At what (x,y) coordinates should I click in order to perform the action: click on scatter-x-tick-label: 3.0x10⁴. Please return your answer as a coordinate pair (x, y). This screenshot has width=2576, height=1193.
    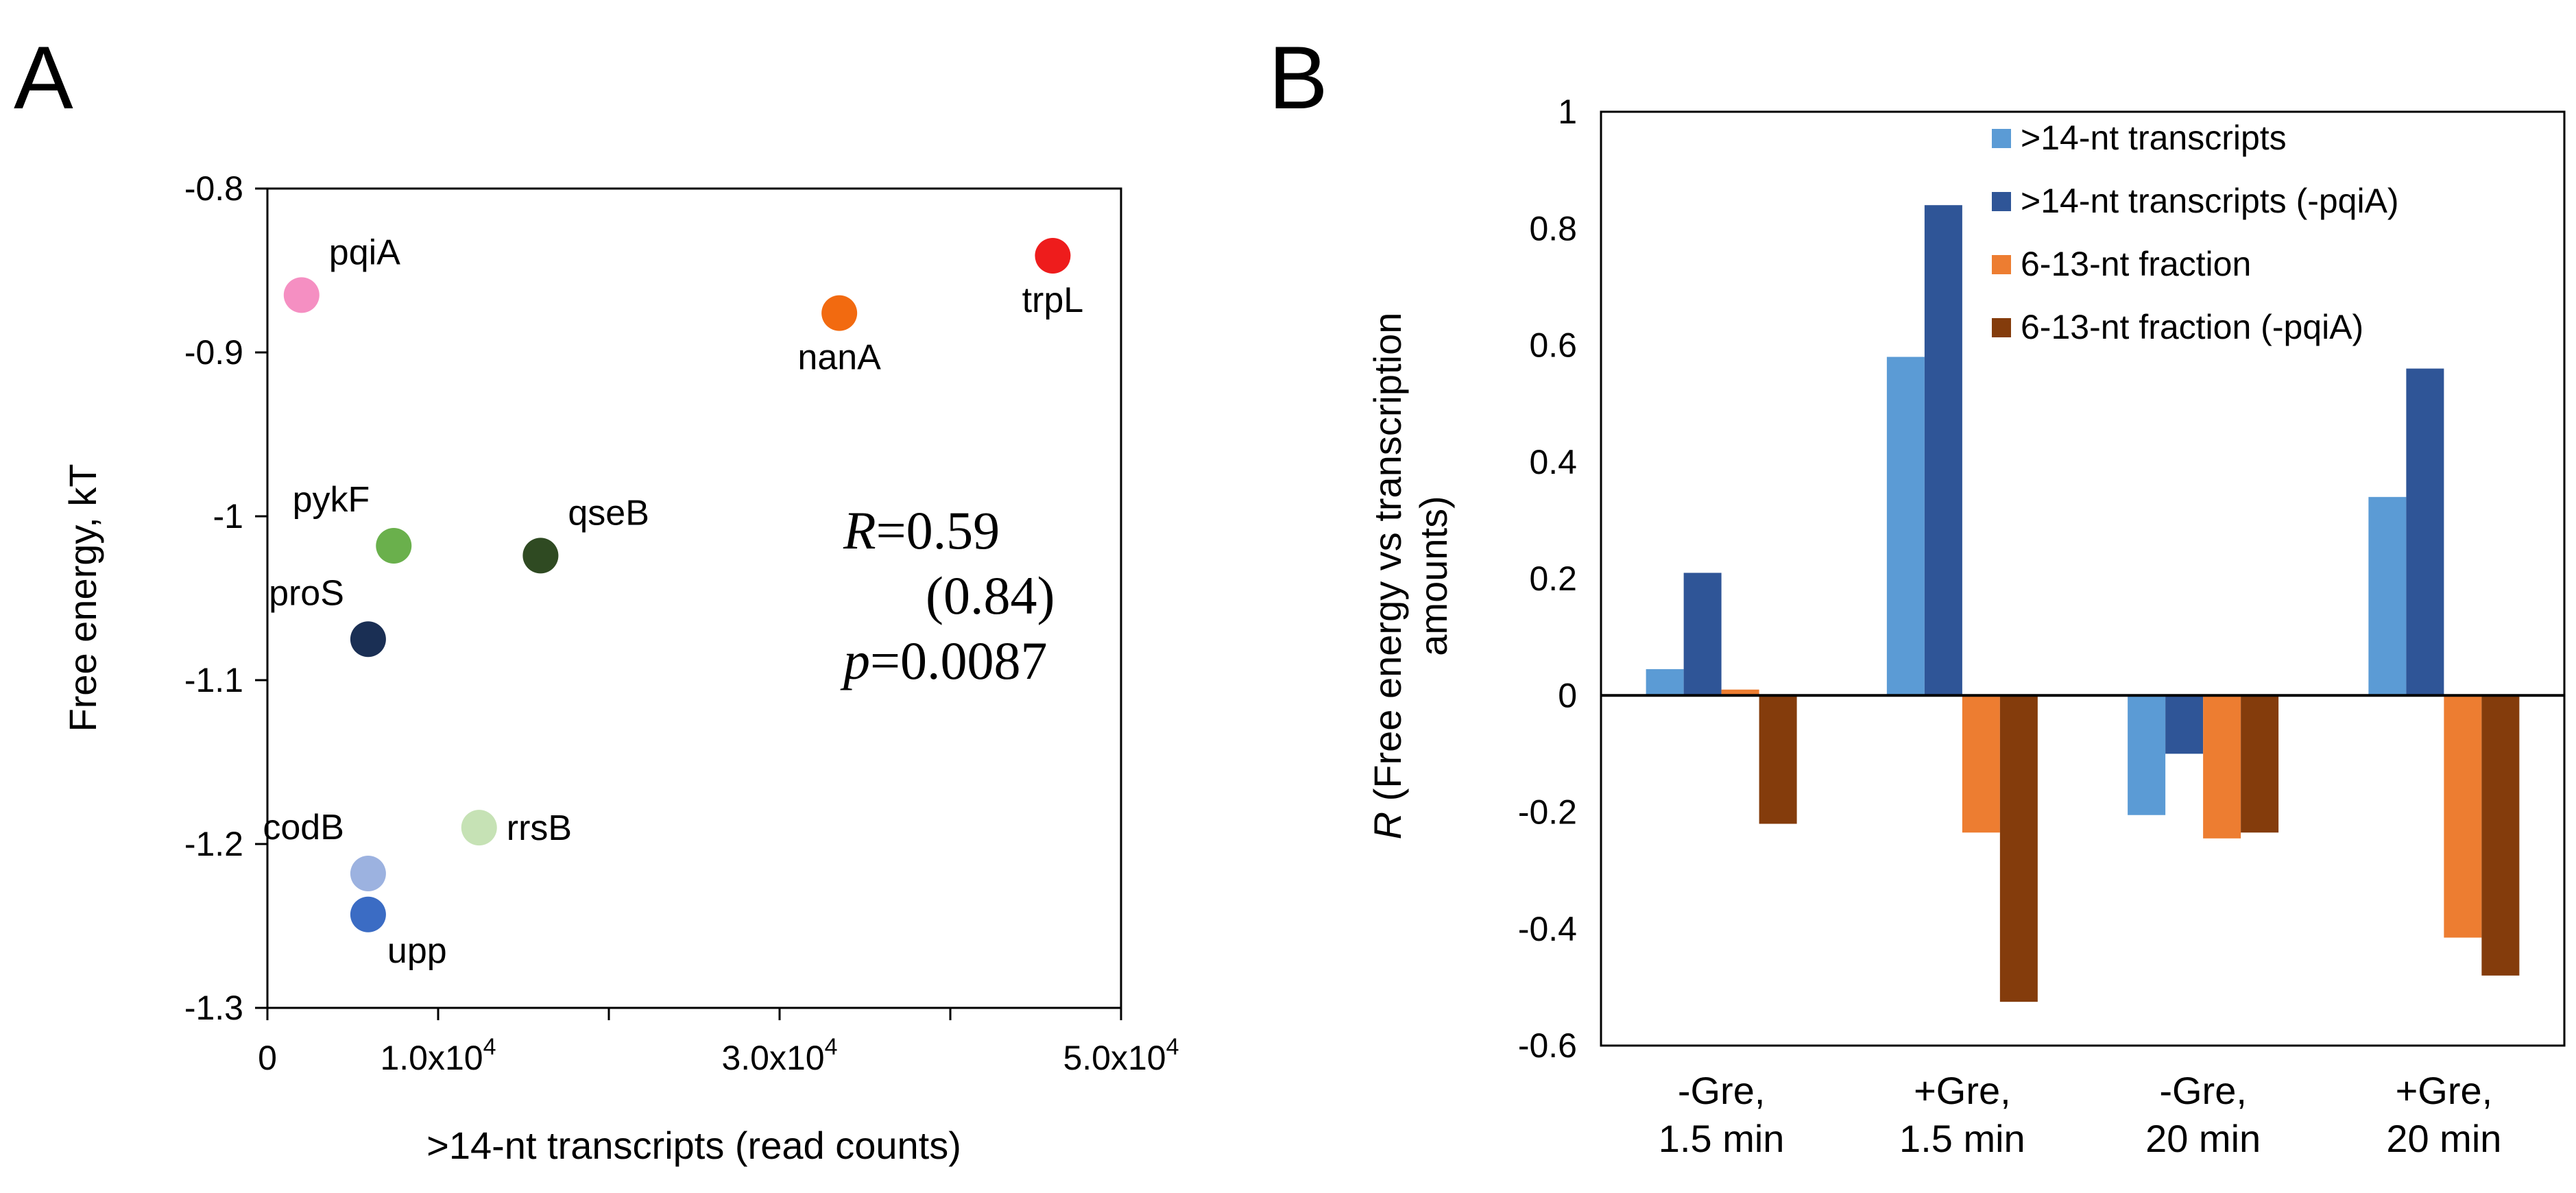
    Looking at the image, I should click on (779, 1055).